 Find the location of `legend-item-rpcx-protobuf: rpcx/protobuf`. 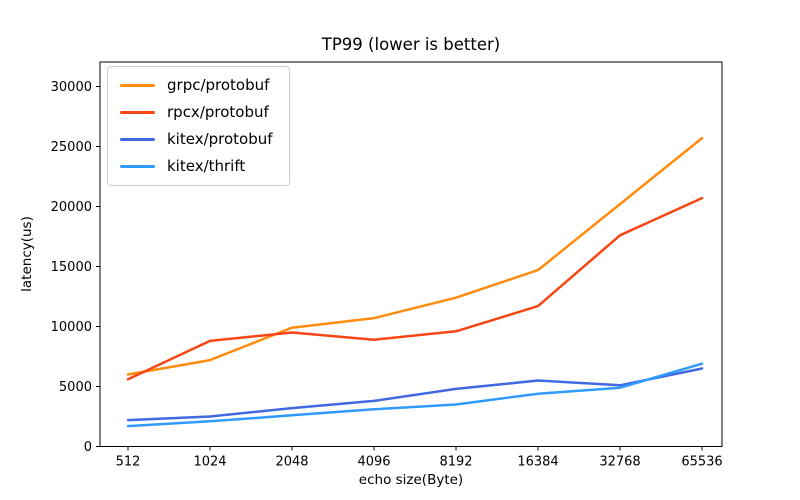

legend-item-rpcx-protobuf: rpcx/protobuf is located at coordinates (196, 112).